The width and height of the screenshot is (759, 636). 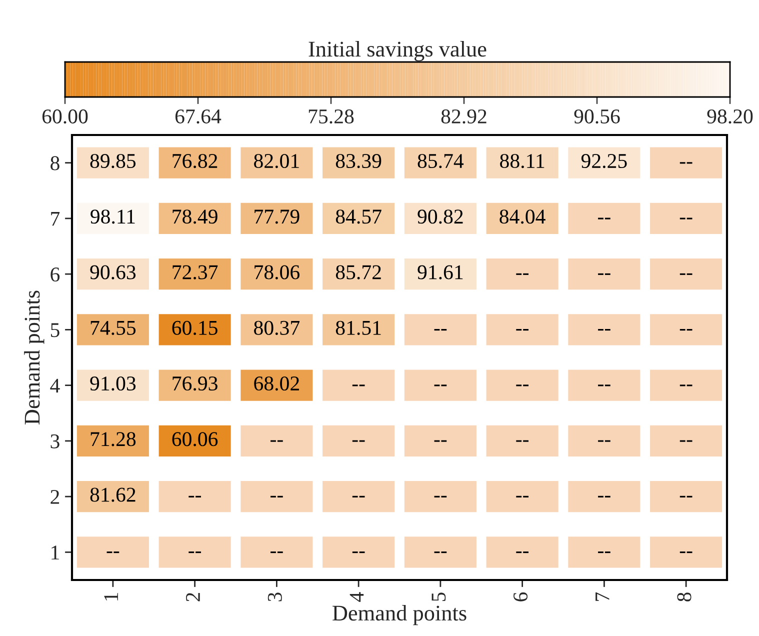 I want to click on color-bar-label: 90.56, so click(x=597, y=116).